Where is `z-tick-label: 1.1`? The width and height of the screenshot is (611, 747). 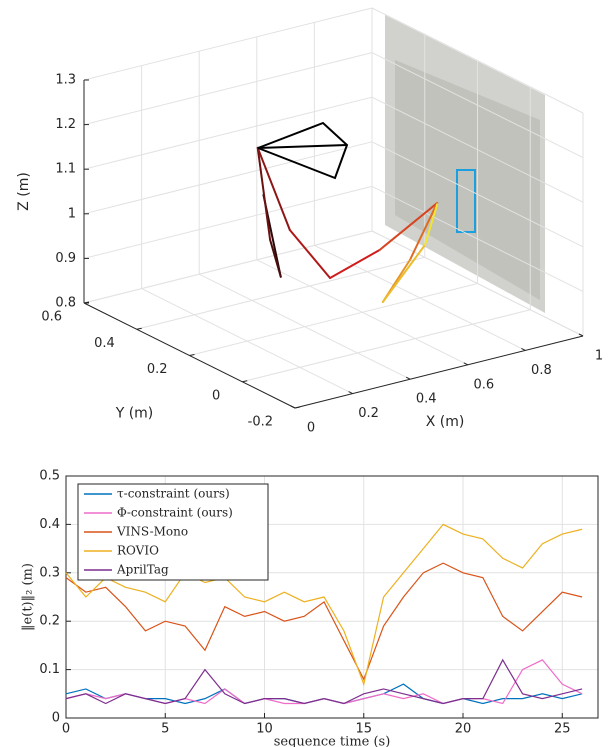
z-tick-label: 1.1 is located at coordinates (65, 169).